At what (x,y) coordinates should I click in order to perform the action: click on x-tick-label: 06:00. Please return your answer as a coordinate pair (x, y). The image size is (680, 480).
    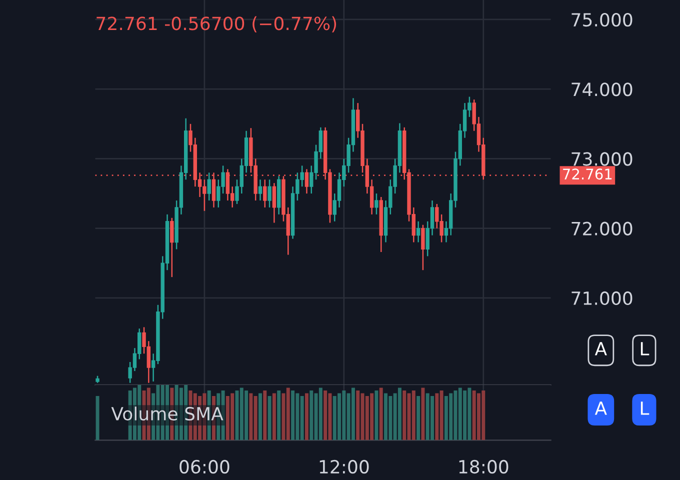
    Looking at the image, I should click on (205, 467).